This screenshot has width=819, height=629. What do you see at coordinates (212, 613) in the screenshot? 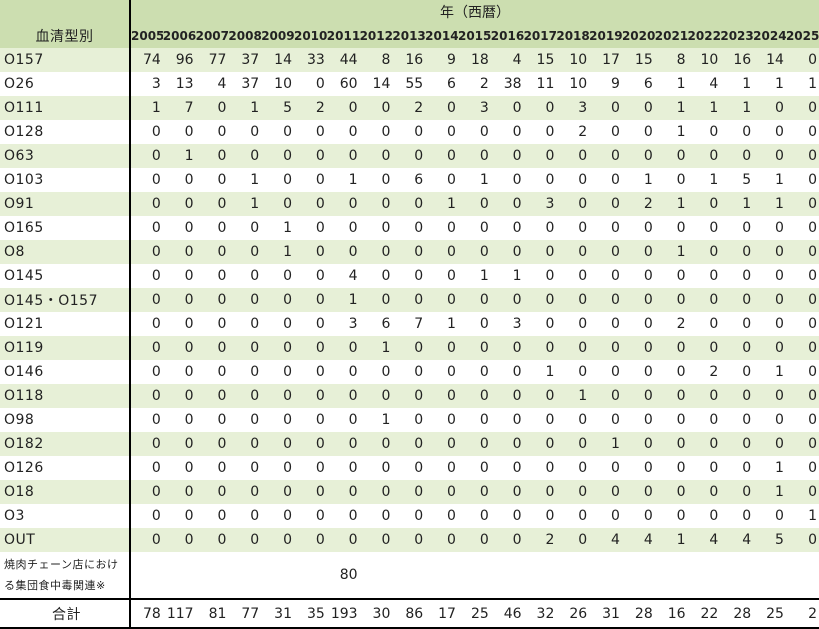
I see `total-cell: 81` at bounding box center [212, 613].